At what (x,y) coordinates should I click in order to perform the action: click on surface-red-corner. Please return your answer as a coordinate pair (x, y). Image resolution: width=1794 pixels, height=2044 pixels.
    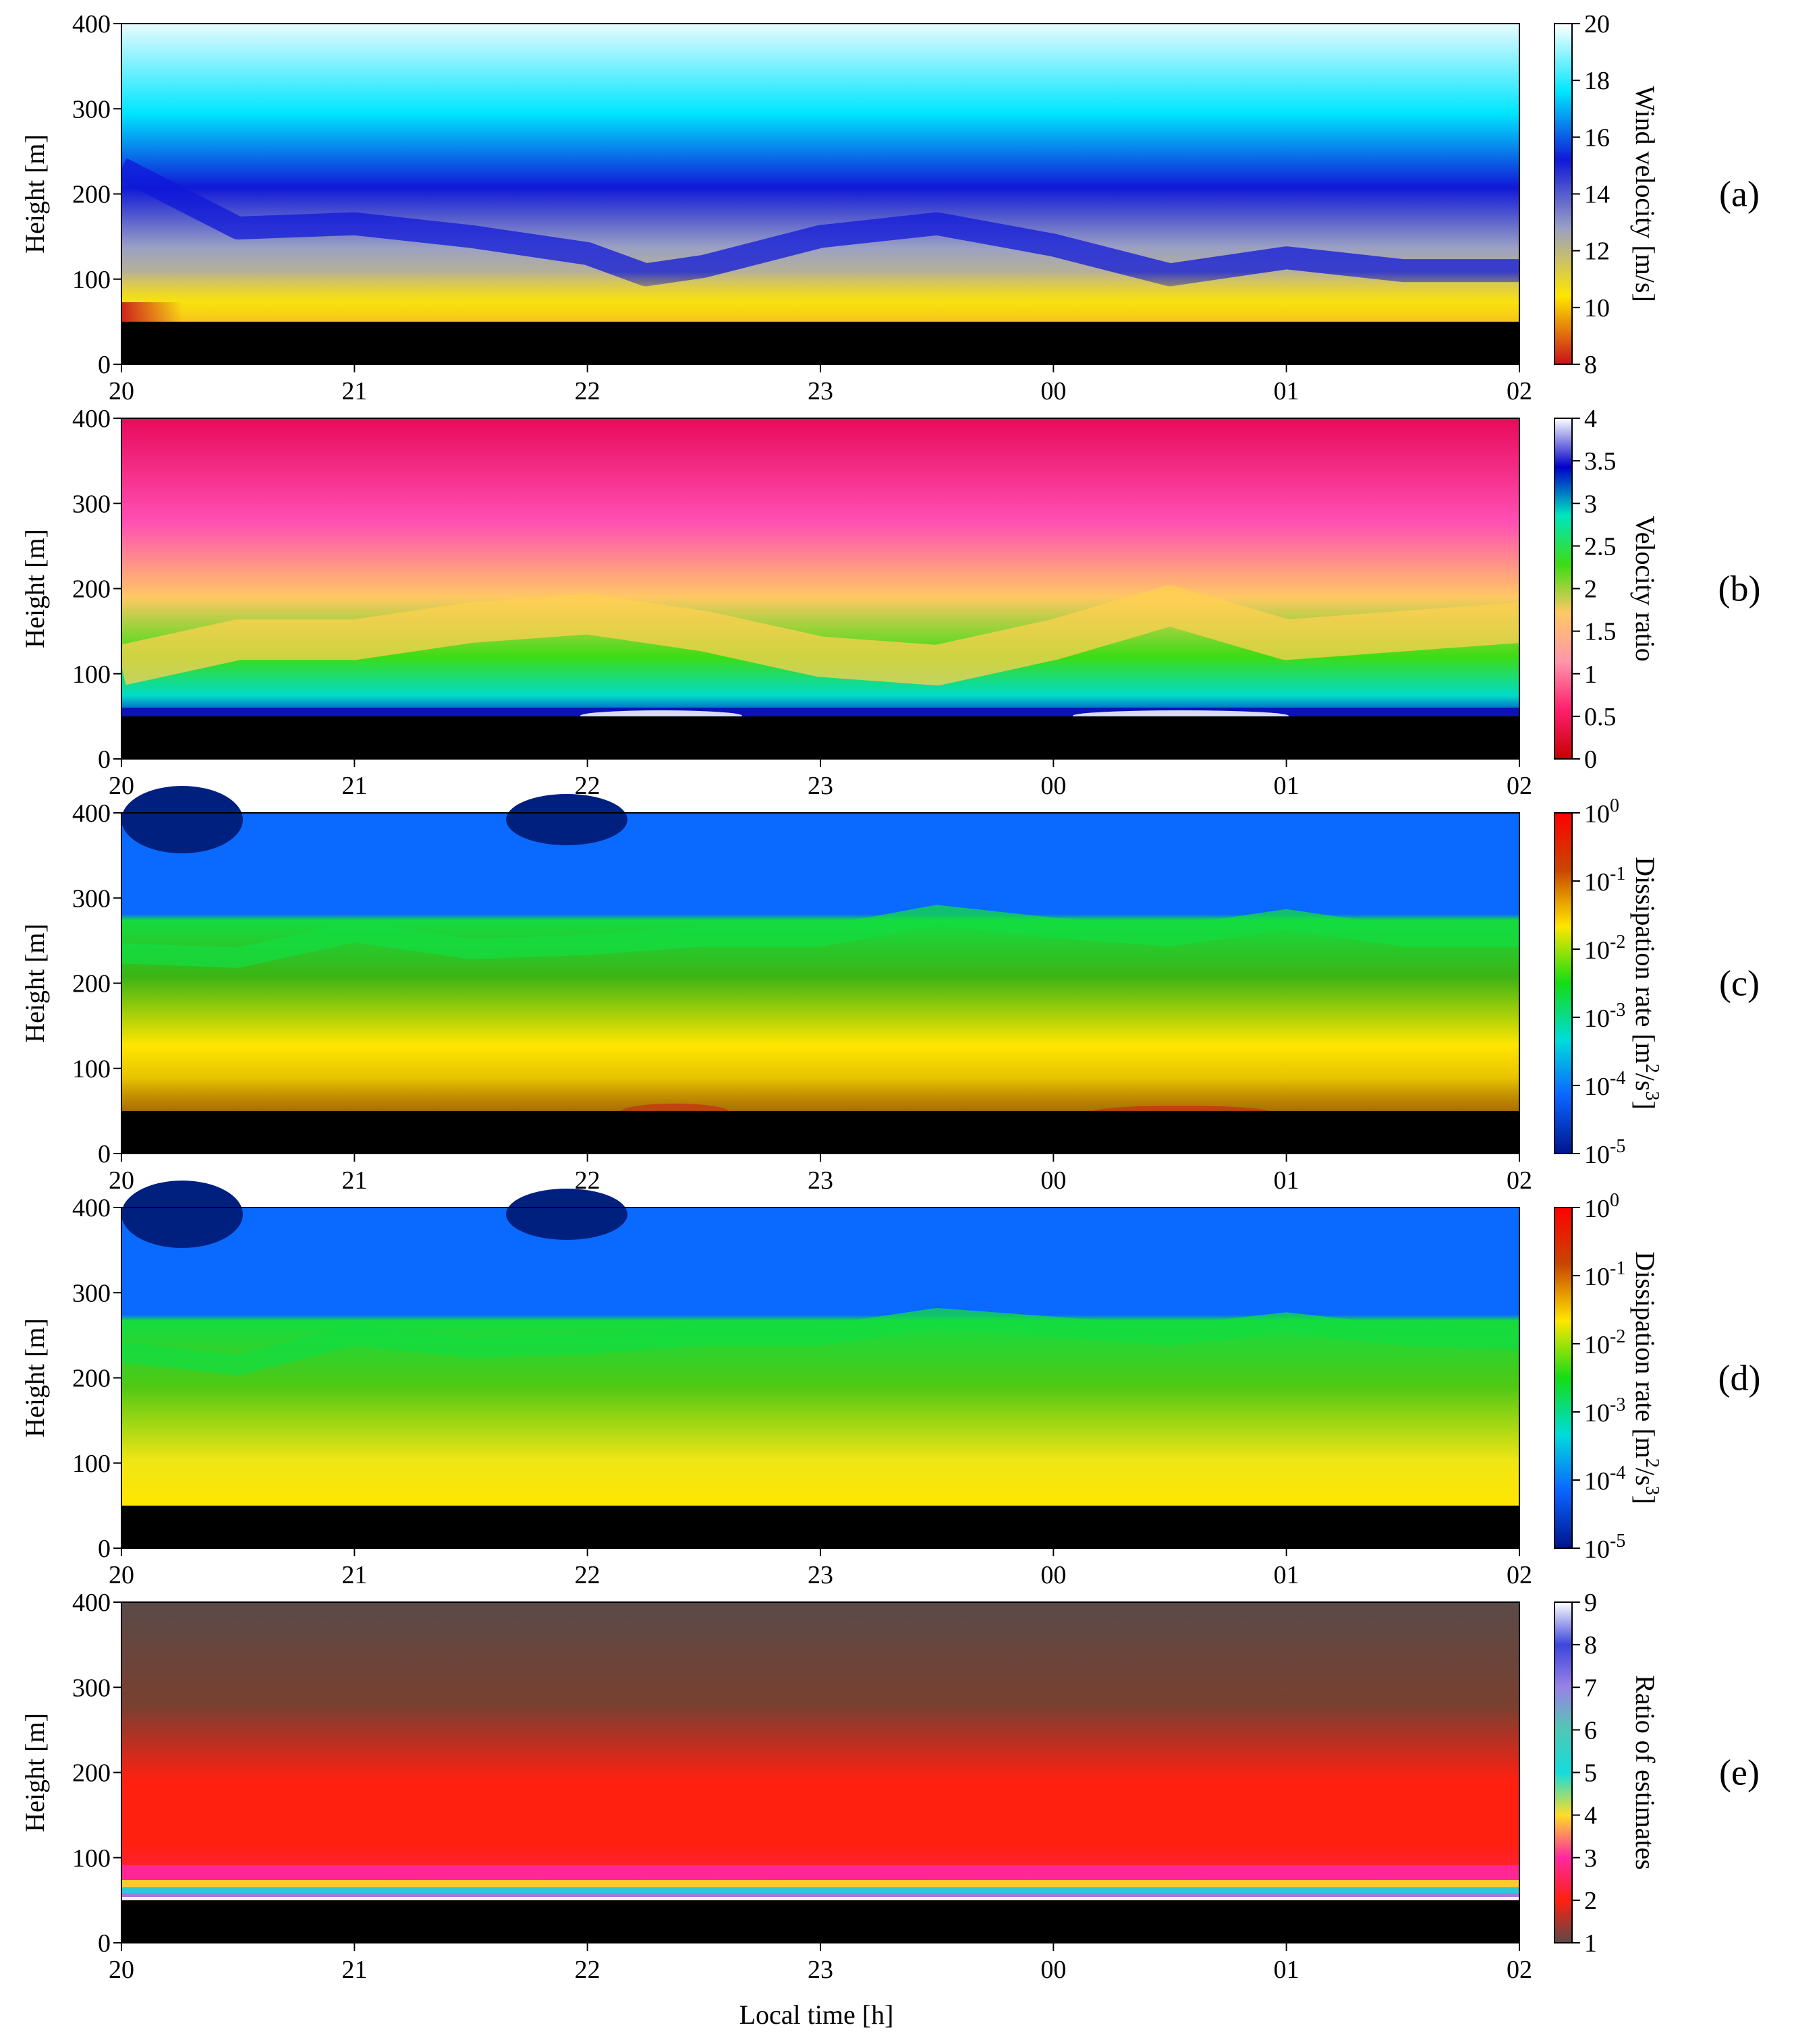
    Looking at the image, I should click on (151, 312).